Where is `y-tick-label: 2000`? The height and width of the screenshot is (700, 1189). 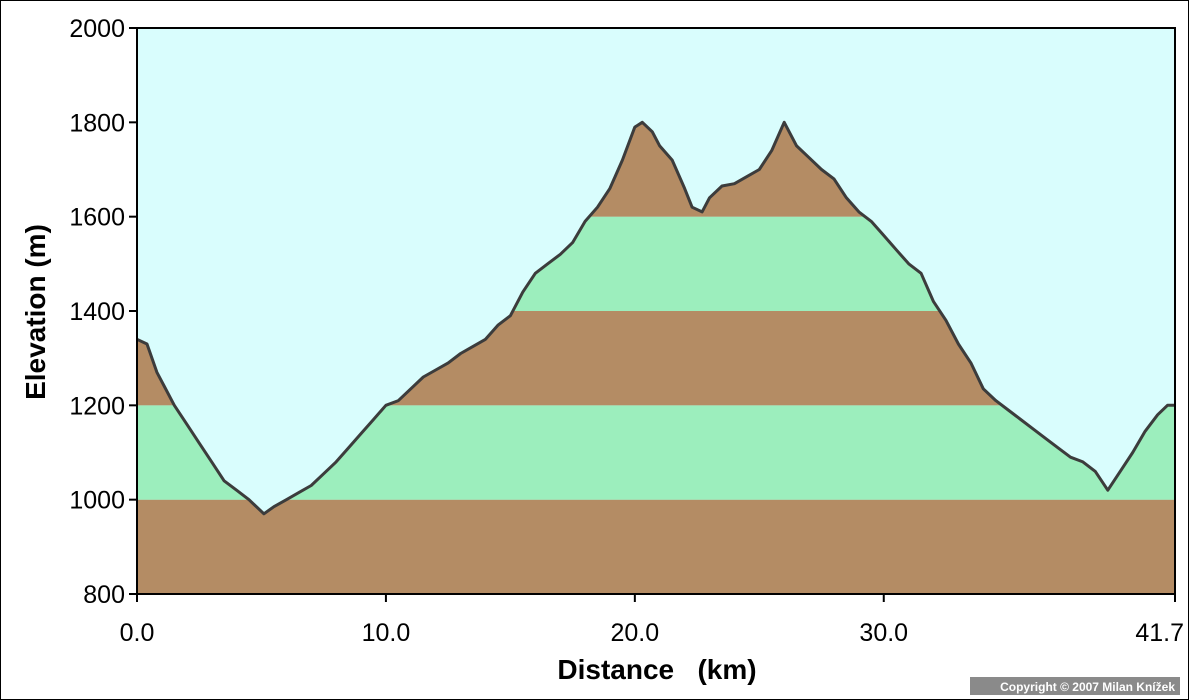
y-tick-label: 2000 is located at coordinates (97, 29).